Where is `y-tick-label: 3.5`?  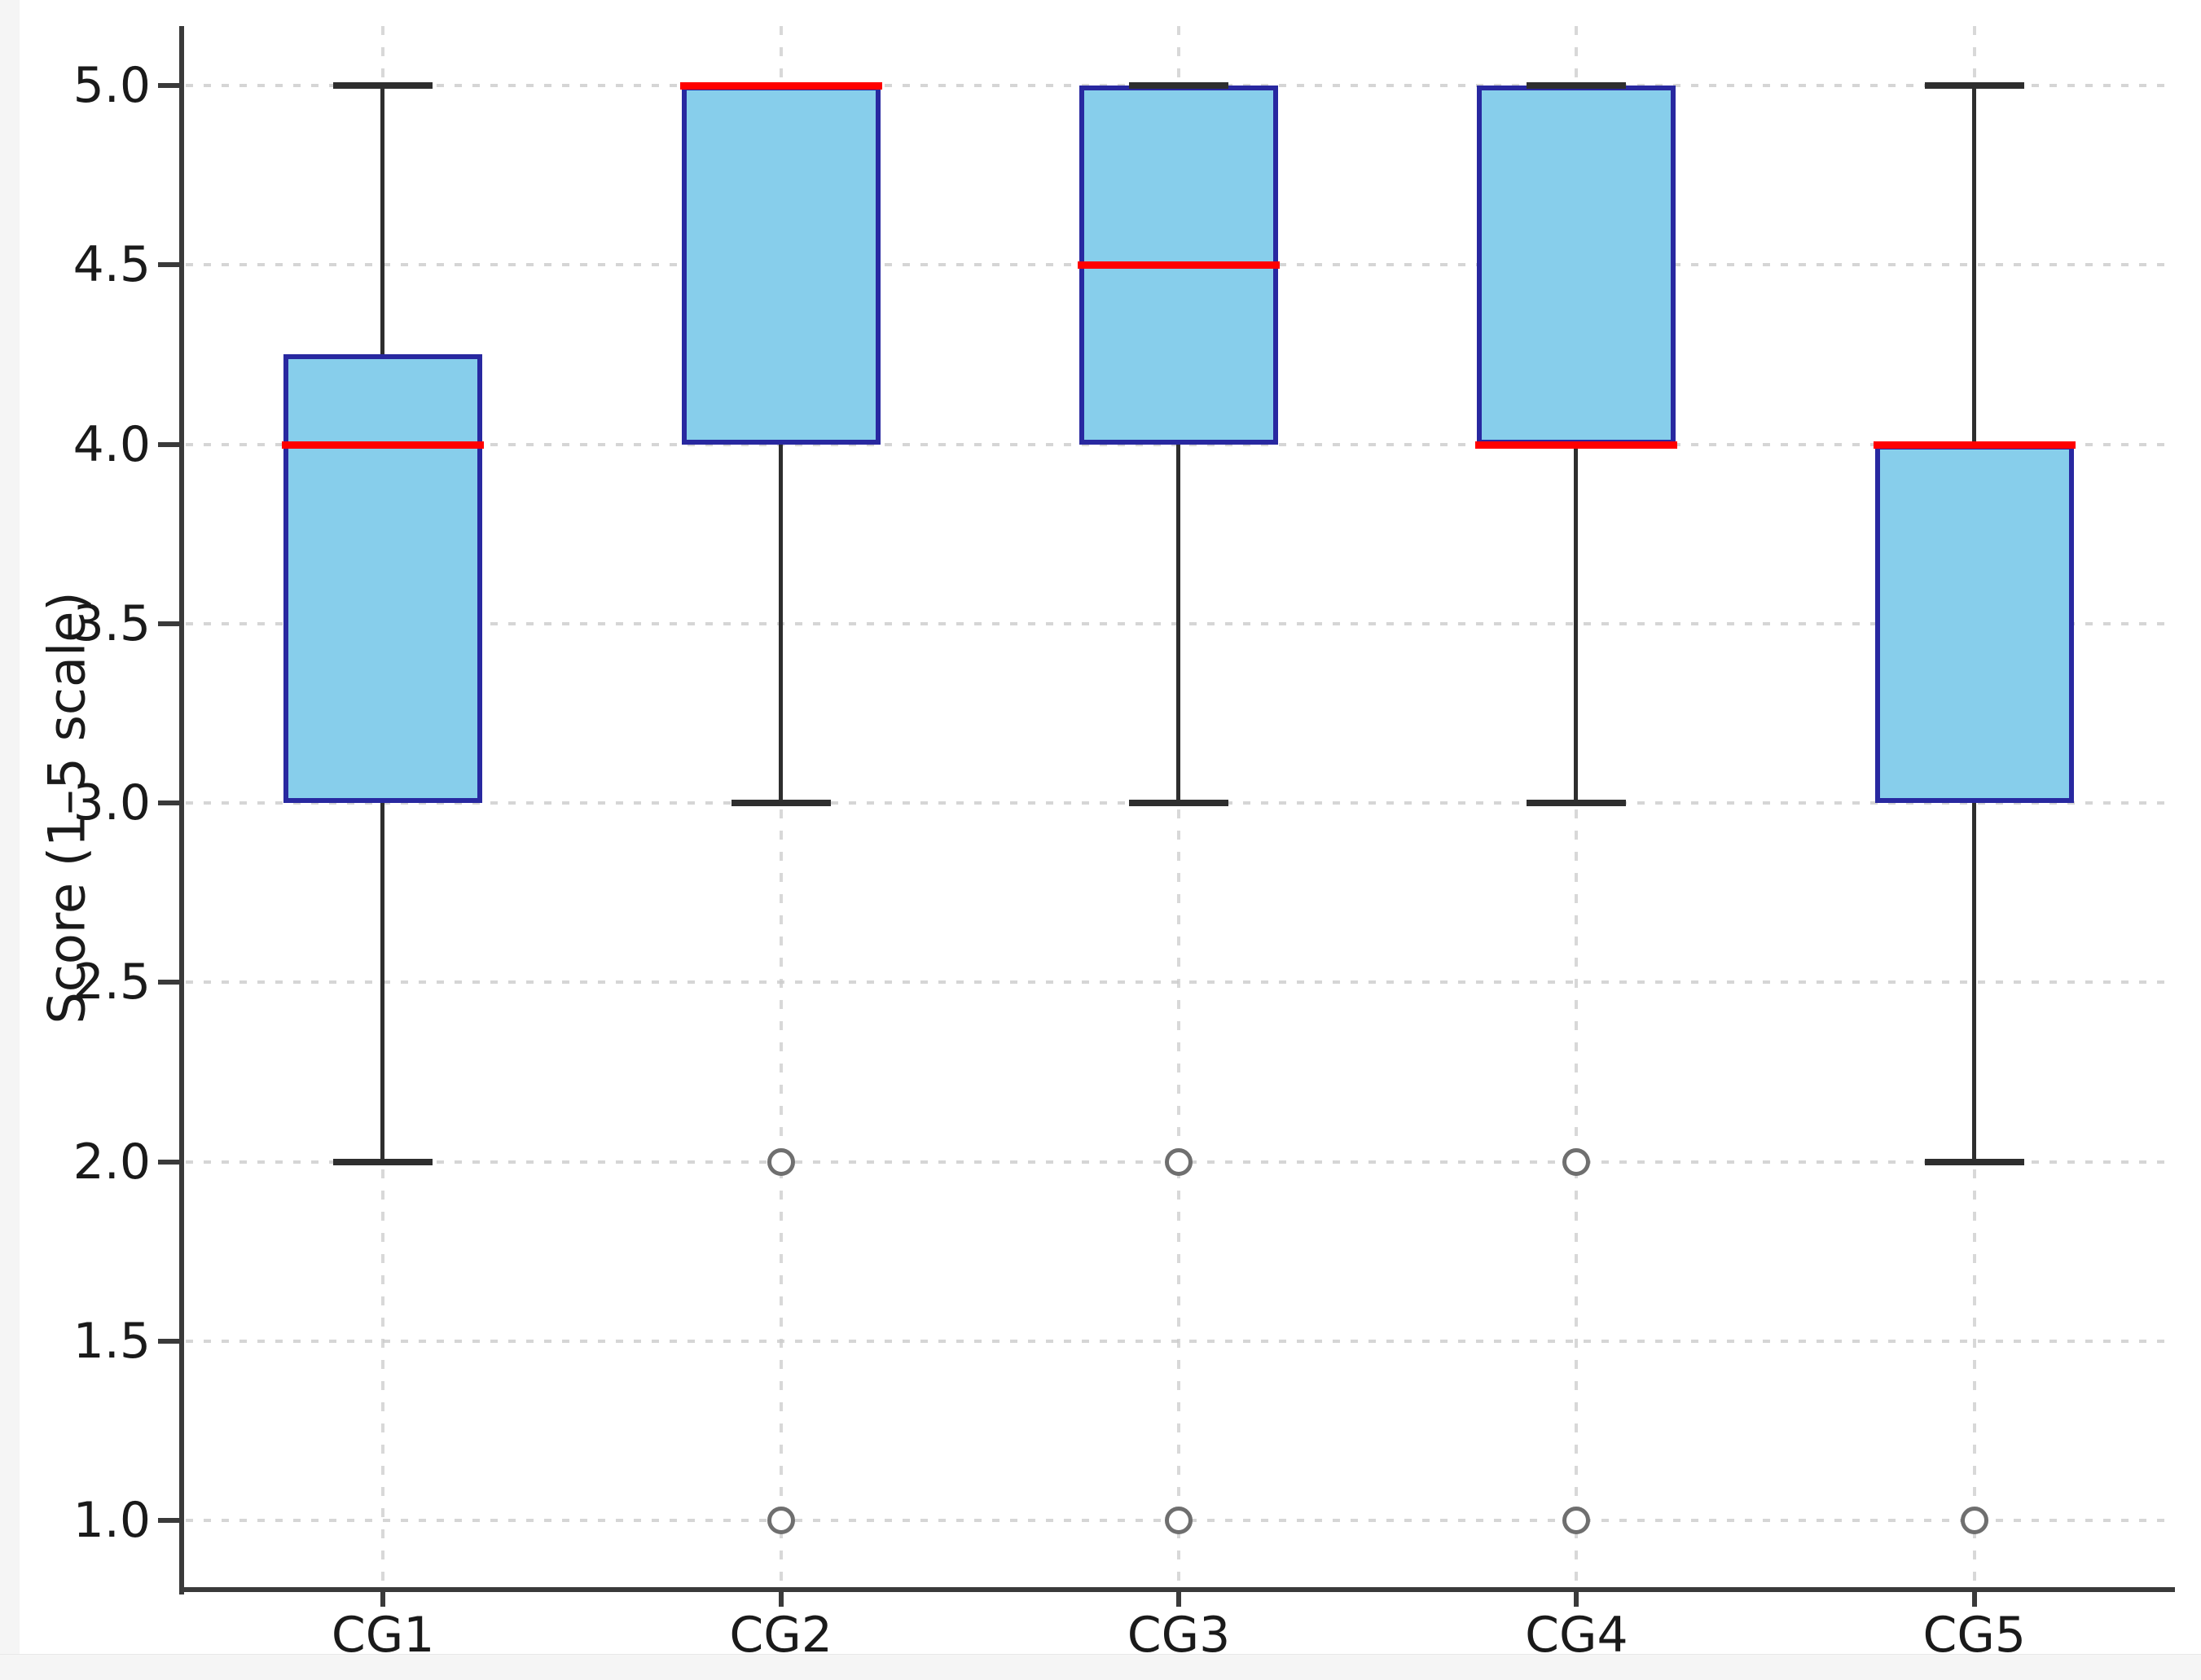 y-tick-label: 3.5 is located at coordinates (111, 623).